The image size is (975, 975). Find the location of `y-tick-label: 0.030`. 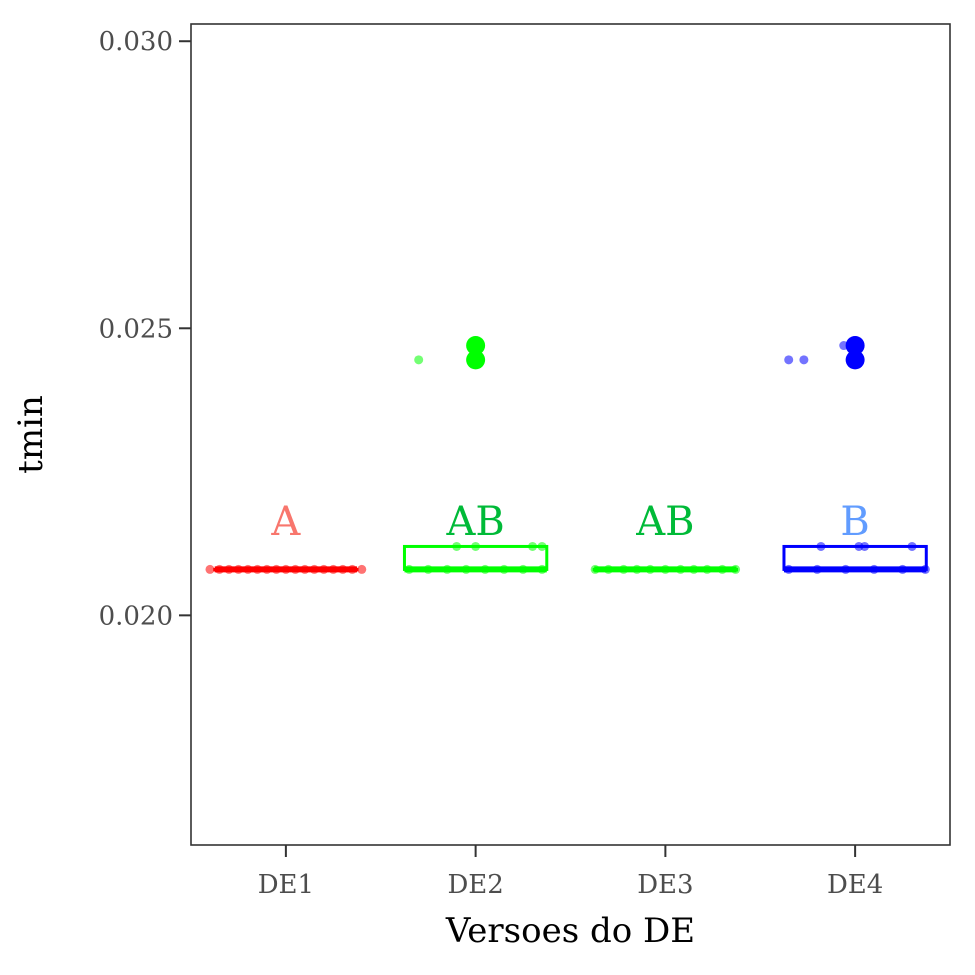

y-tick-label: 0.030 is located at coordinates (136, 42).